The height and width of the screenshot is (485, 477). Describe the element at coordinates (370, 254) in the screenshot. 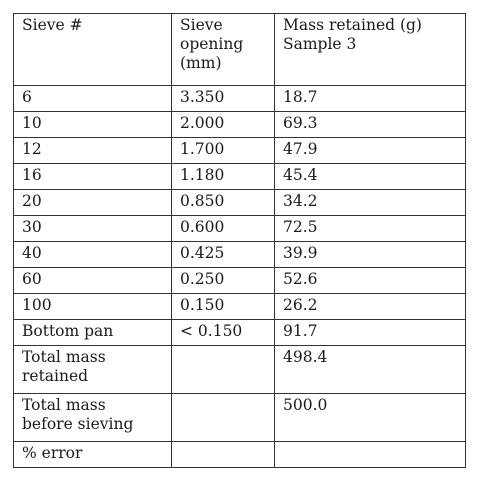

I see `mass-retained-cell: 39.9` at that location.